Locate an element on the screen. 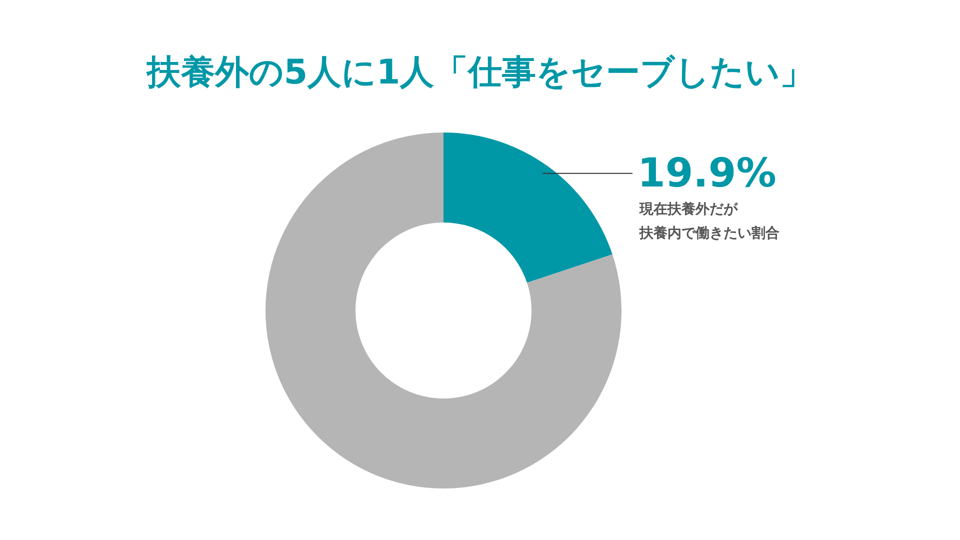  data-label: 19.9% is located at coordinates (707, 173).